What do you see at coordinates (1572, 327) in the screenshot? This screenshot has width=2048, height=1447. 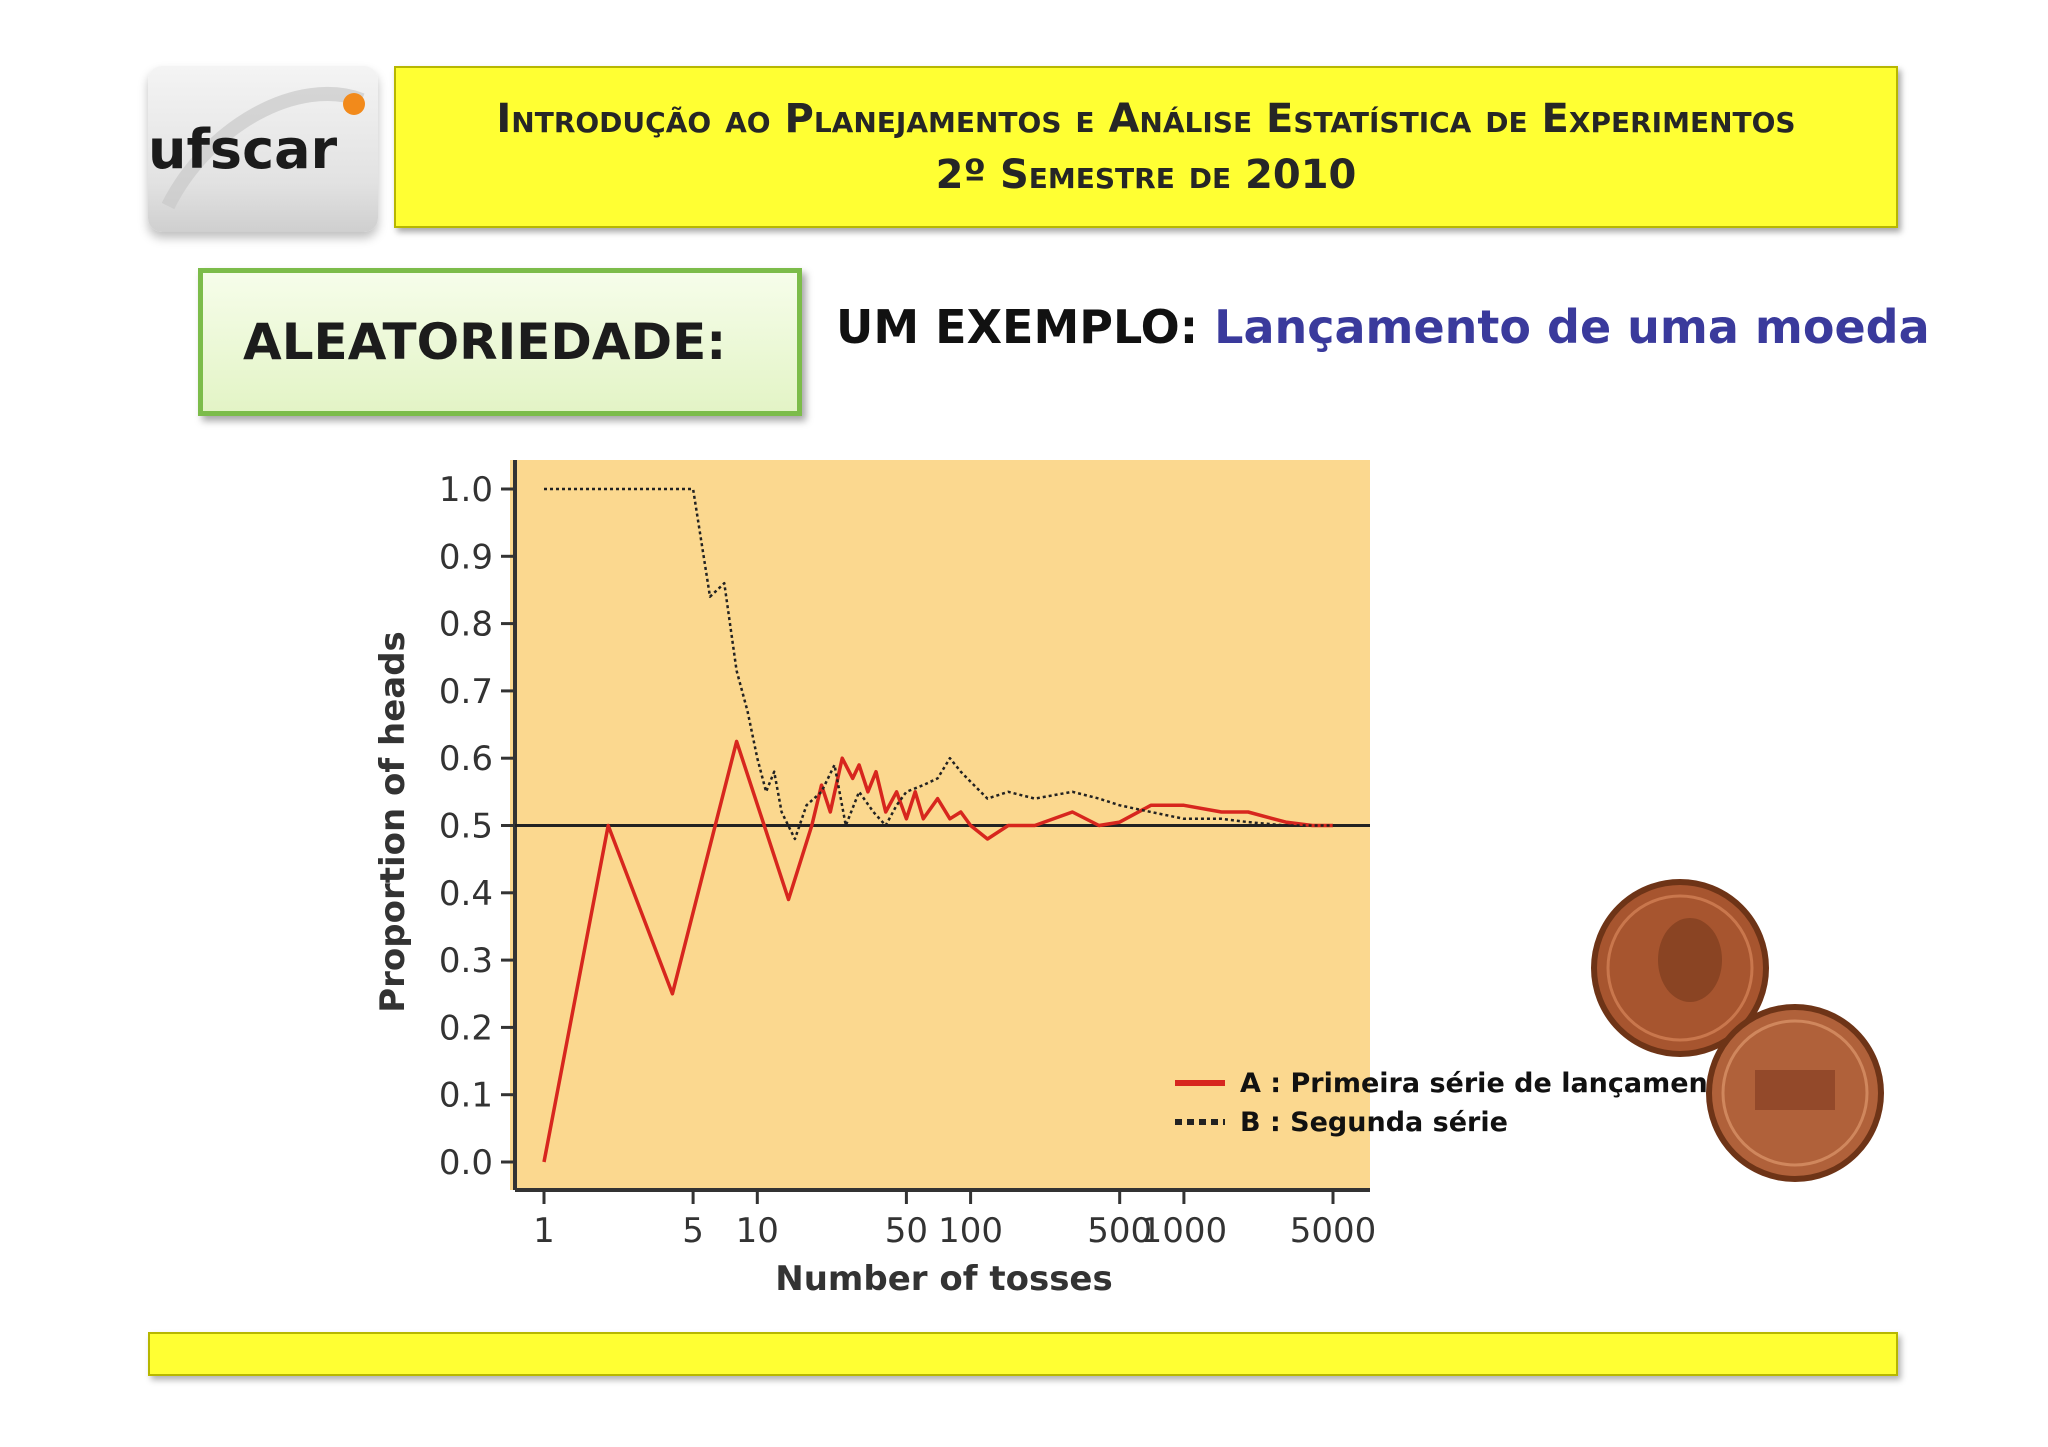 I see `subtitle-topic: Lançamento de uma moeda` at bounding box center [1572, 327].